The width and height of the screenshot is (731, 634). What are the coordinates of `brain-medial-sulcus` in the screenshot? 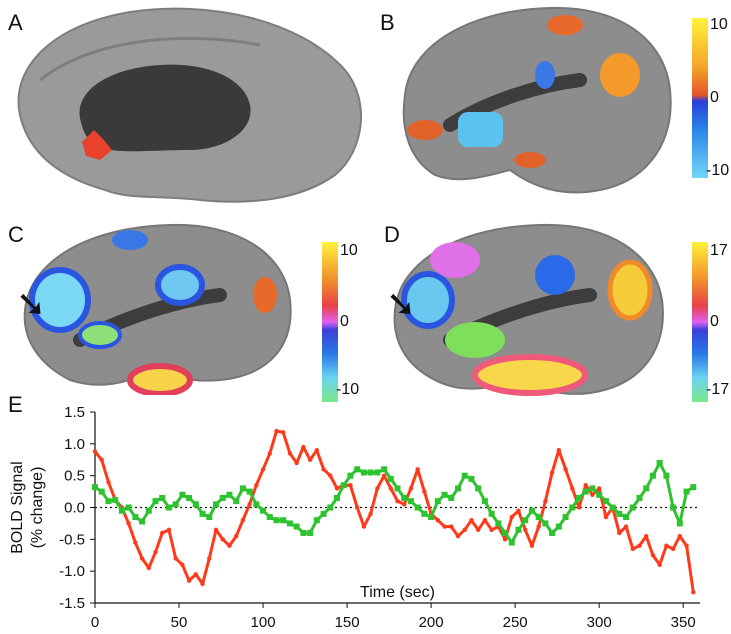 It's located at (150, 59).